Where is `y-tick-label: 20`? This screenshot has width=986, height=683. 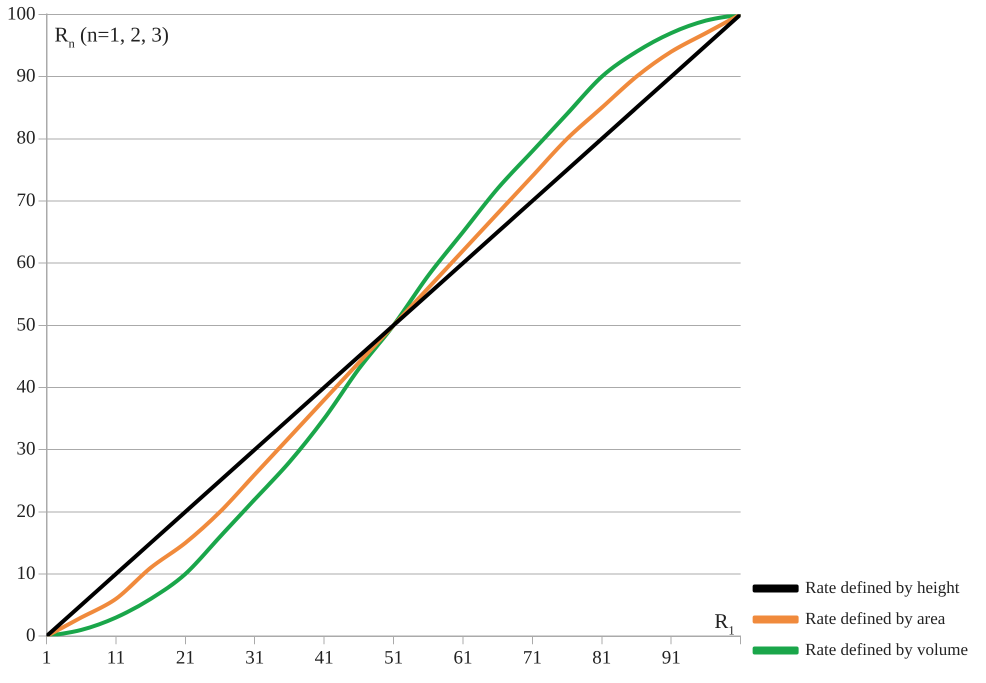 y-tick-label: 20 is located at coordinates (26, 511).